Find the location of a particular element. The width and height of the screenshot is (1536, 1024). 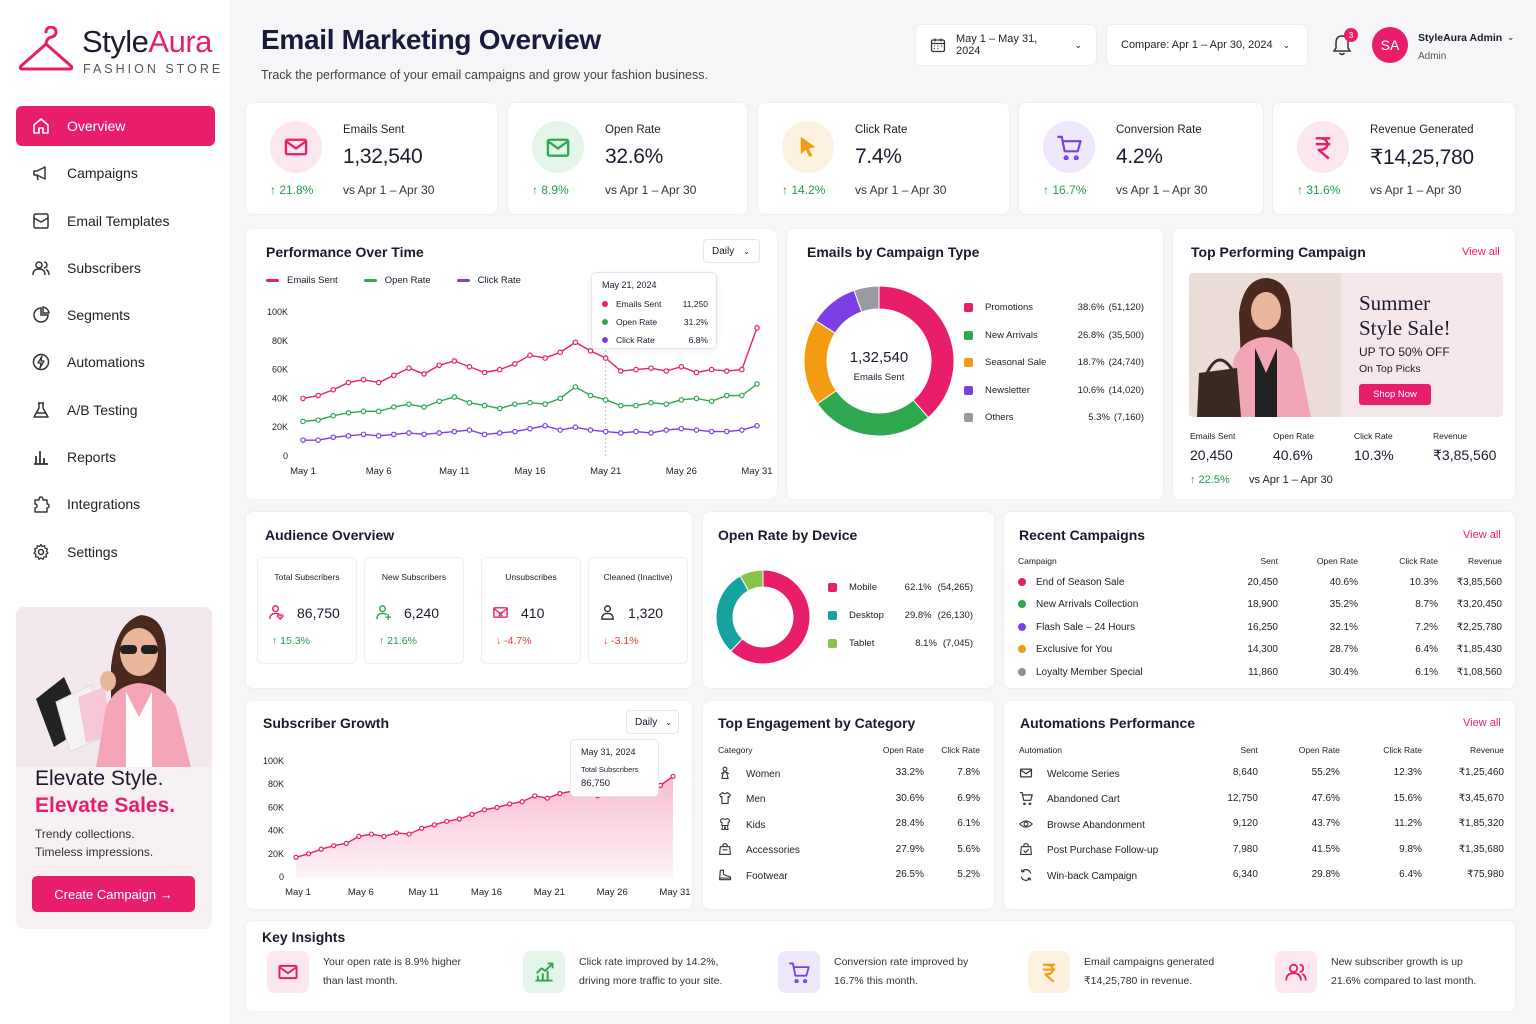

table-row: Welcome Series 8,640 55.2% 12.3% ₹1,25,460 is located at coordinates (1261, 773).